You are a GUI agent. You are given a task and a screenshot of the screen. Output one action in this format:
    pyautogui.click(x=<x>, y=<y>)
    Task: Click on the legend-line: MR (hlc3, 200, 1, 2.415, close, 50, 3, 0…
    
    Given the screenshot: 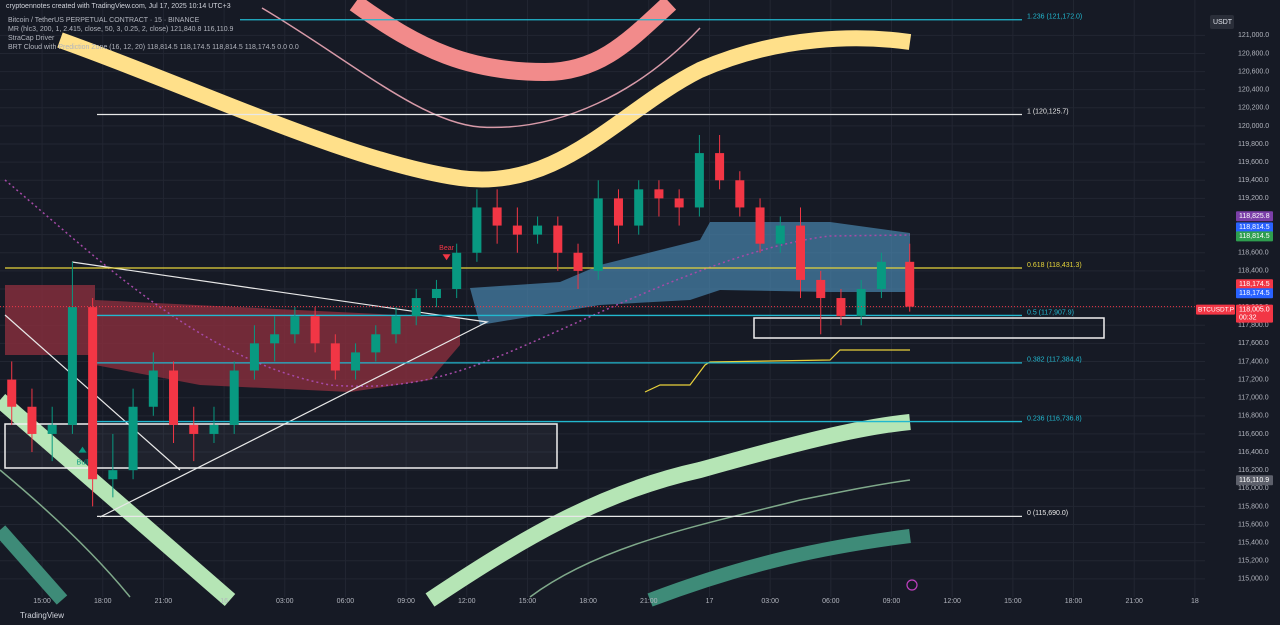 What is the action you would take?
    pyautogui.click(x=121, y=29)
    